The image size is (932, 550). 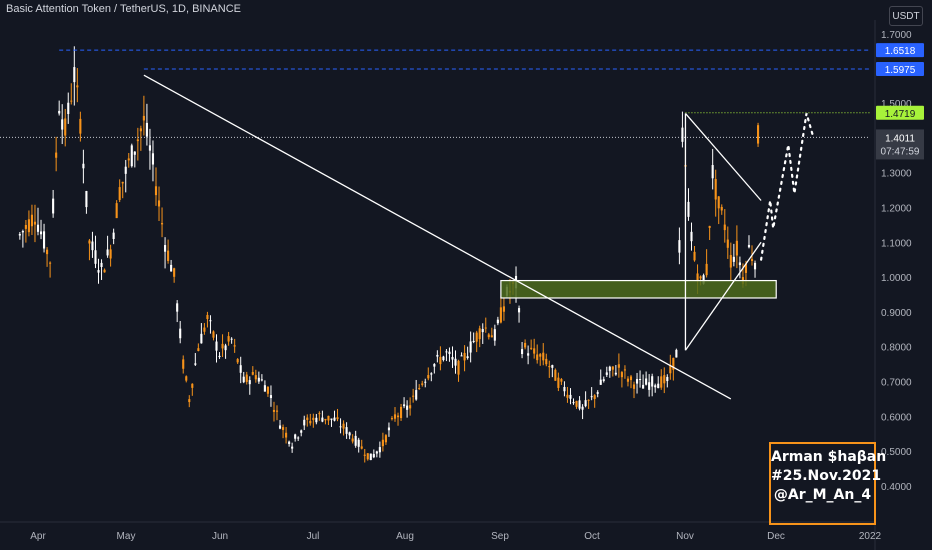 What do you see at coordinates (441, 531) in the screenshot?
I see `time-axis: Apr May Jun Jul Aug Sep Oct Nov Dec 2022` at bounding box center [441, 531].